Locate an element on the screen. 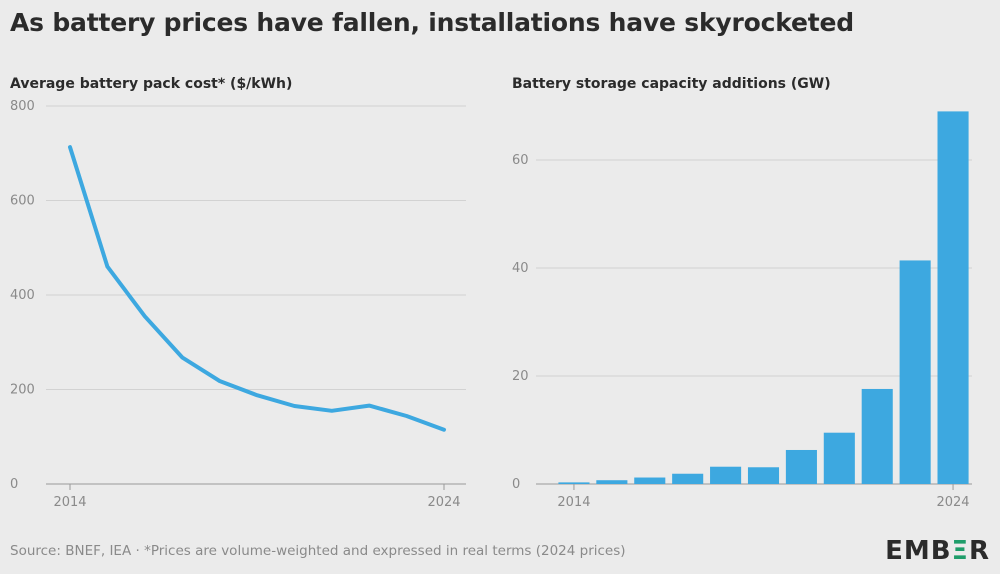 This screenshot has height=574, width=1000. y-tick-label: 200 is located at coordinates (22, 390).